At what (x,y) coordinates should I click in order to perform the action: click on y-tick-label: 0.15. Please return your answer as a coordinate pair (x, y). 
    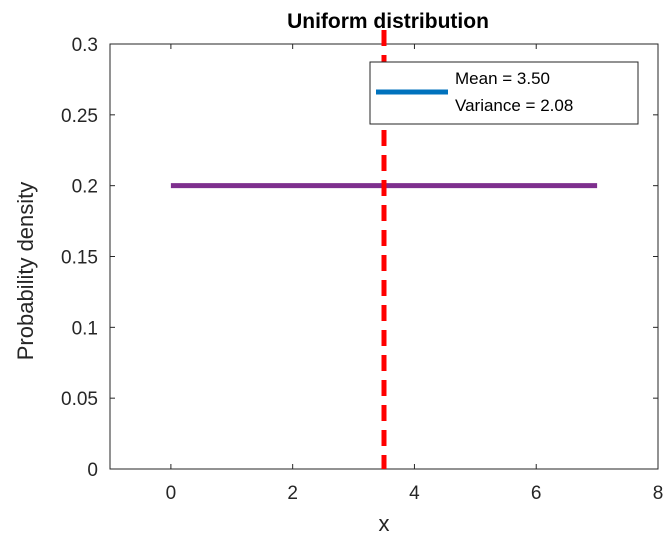
    Looking at the image, I should click on (79, 258).